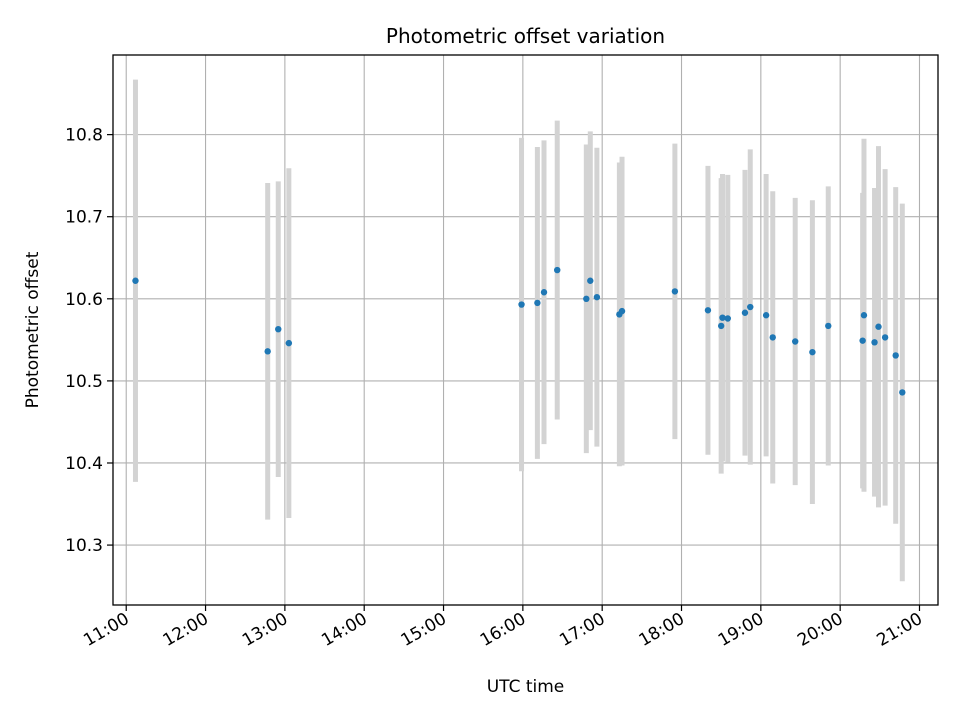 This screenshot has height=720, width=960. I want to click on x-axis-title: UTC time, so click(526, 687).